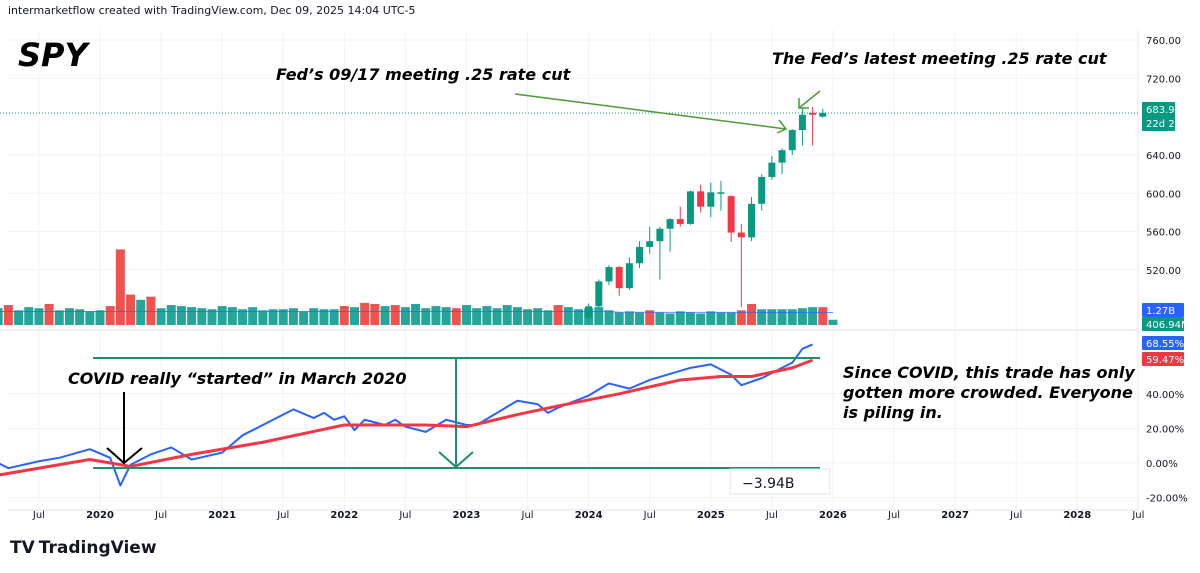  What do you see at coordinates (1163, 194) in the screenshot?
I see `price-tick-label: 600.00` at bounding box center [1163, 194].